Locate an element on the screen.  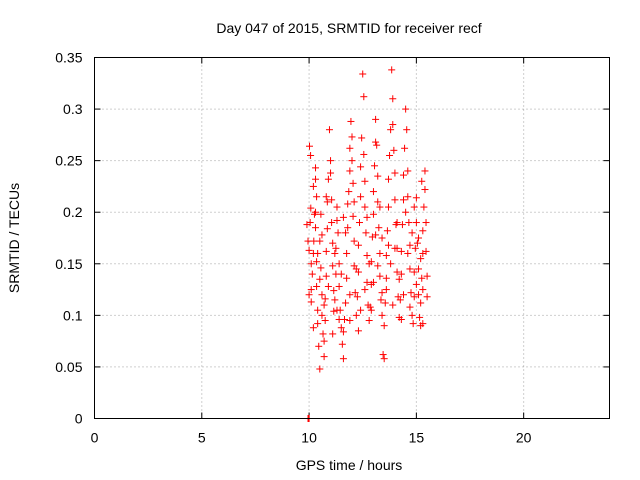
x-axis-label: GPS time / hours is located at coordinates (349, 465).